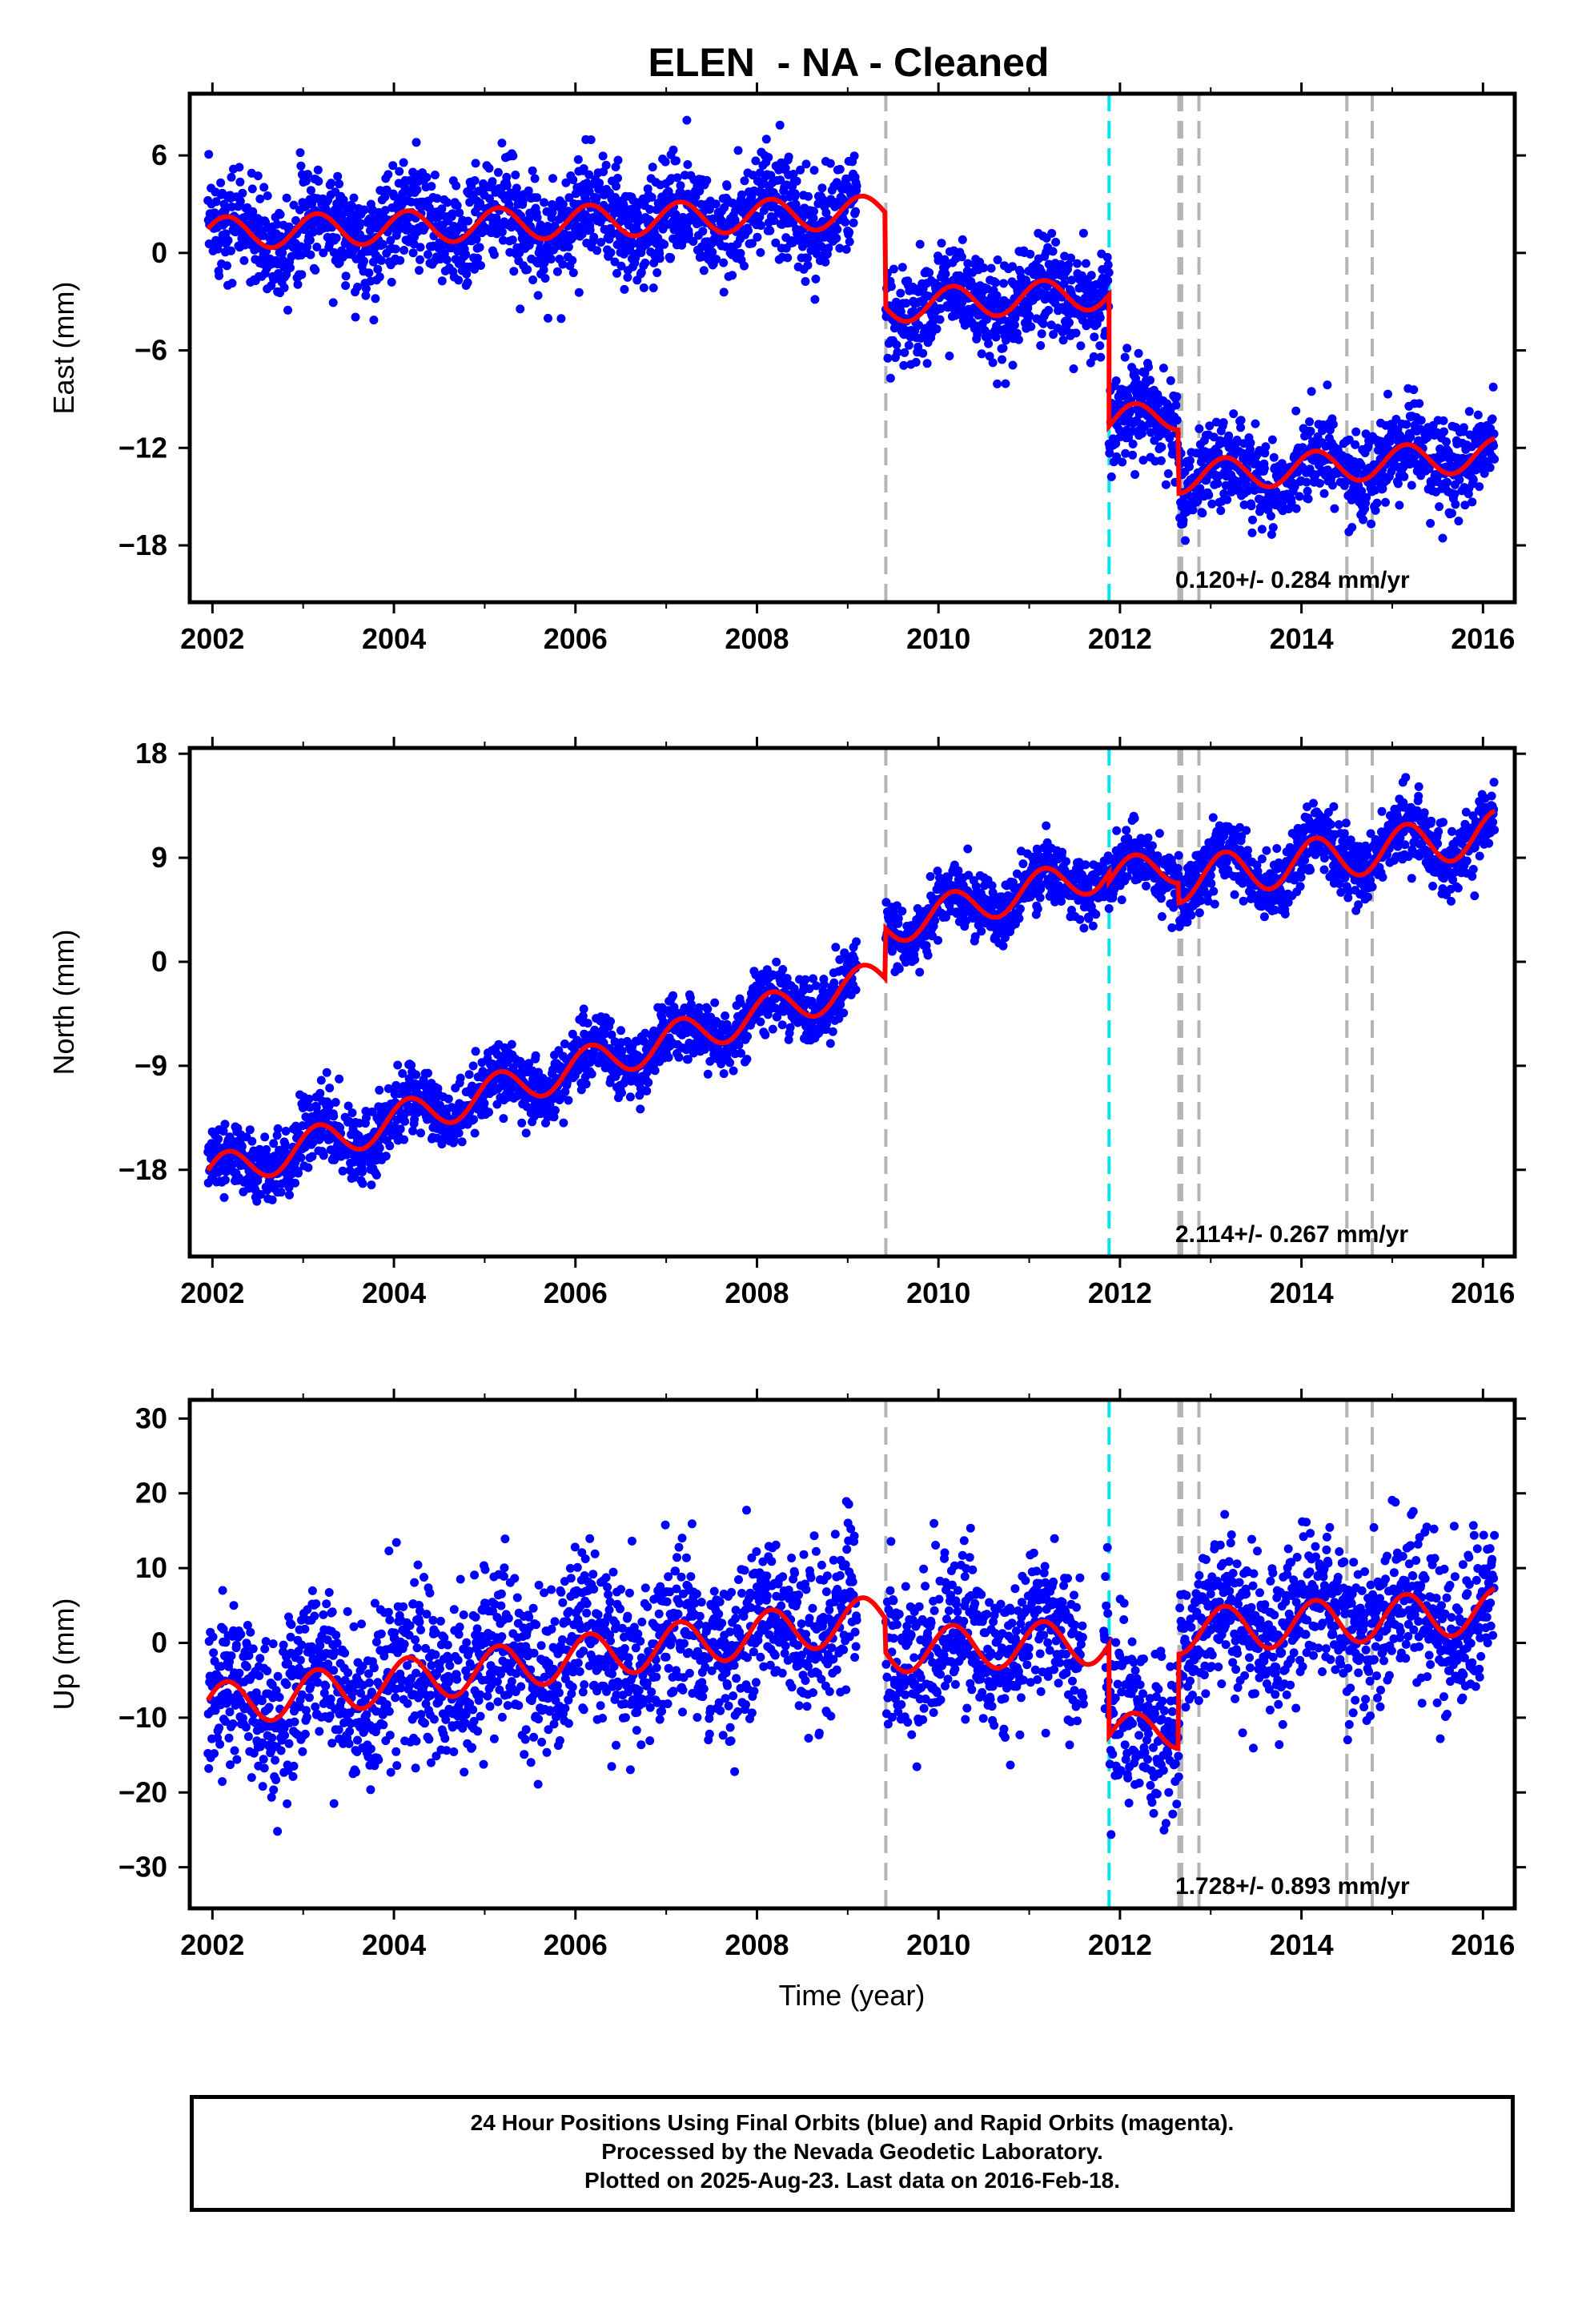  Describe the element at coordinates (151, 350) in the screenshot. I see `y-tick-label: −6` at that location.